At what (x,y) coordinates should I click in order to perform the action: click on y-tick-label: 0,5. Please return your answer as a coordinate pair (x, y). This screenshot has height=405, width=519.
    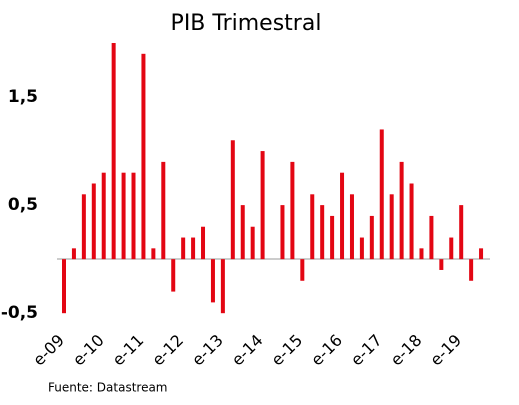
    Looking at the image, I should click on (23, 205).